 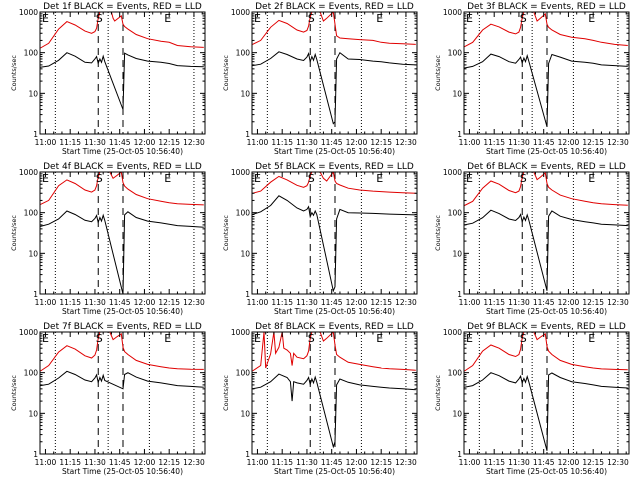 What do you see at coordinates (334, 167) in the screenshot?
I see `panel-title: Det 5f BLACK = Events, RED = LLD` at bounding box center [334, 167].